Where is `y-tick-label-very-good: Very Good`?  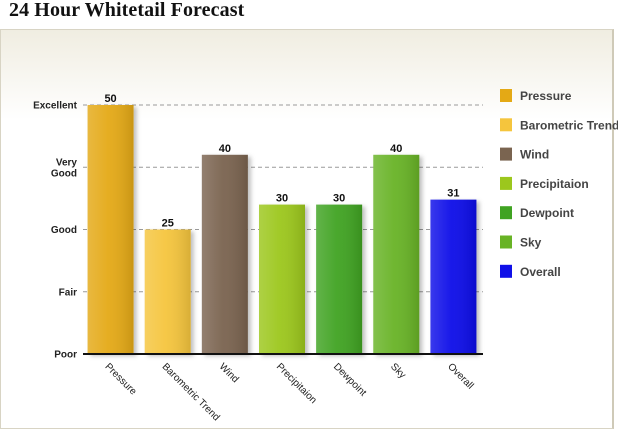
y-tick-label-very-good: Very Good is located at coordinates (64, 168).